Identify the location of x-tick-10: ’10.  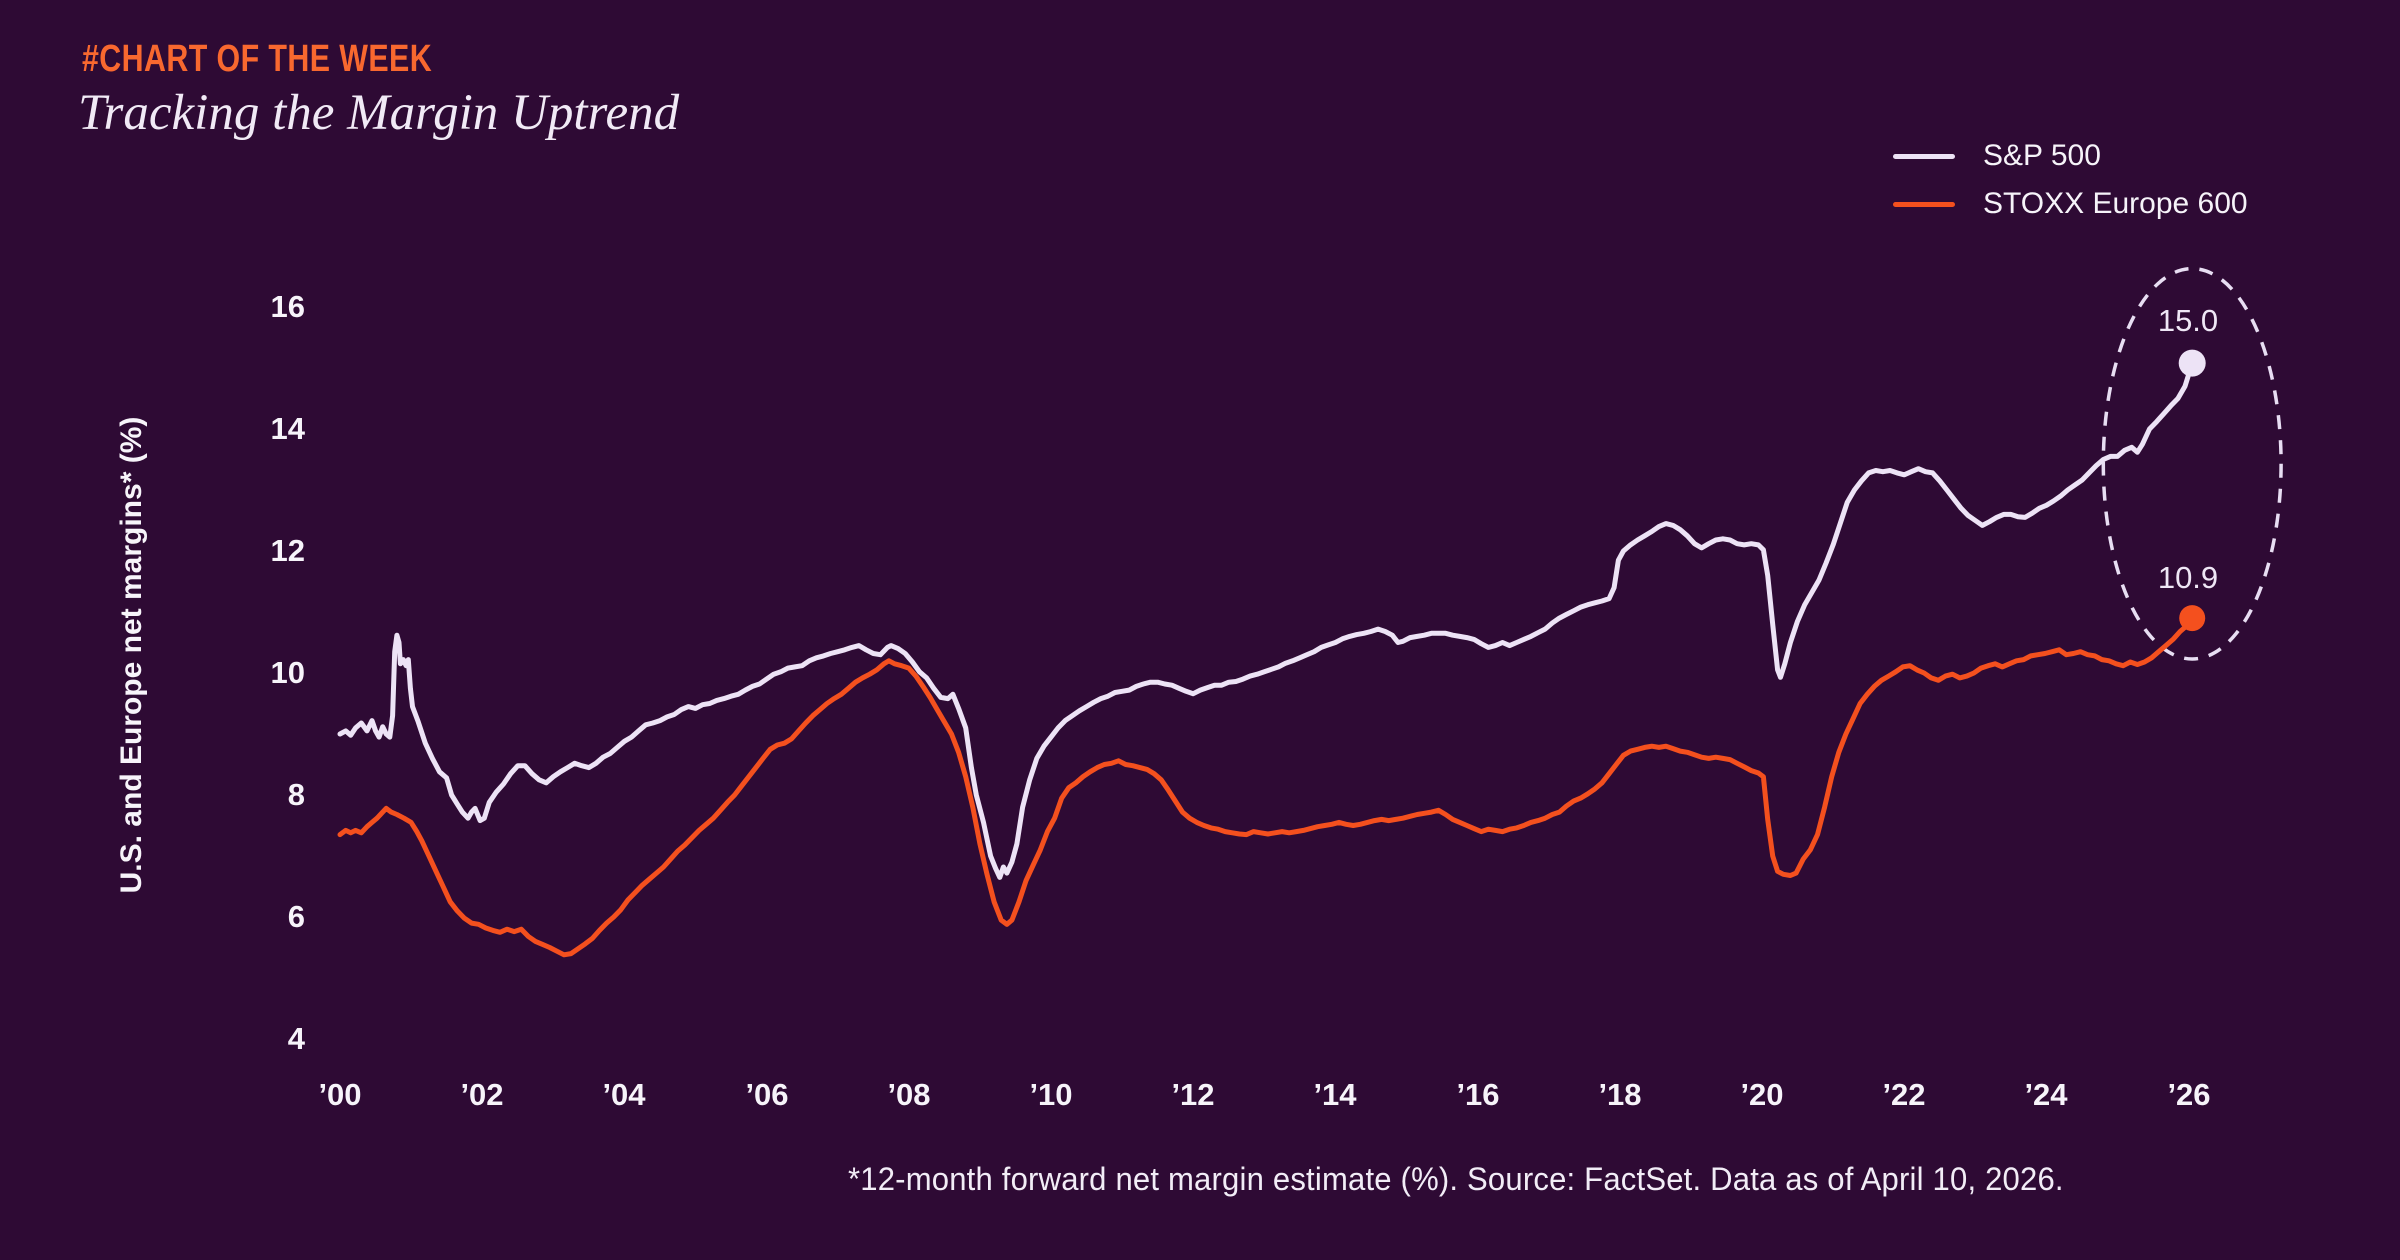
(1051, 1094).